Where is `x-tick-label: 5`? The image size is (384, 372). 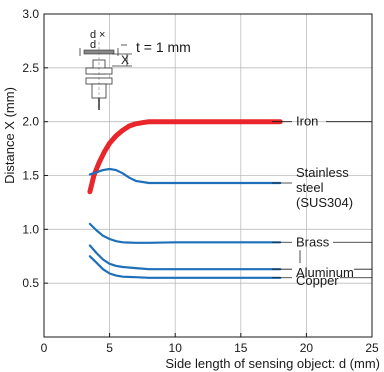 x-tick-label: 5 is located at coordinates (109, 348).